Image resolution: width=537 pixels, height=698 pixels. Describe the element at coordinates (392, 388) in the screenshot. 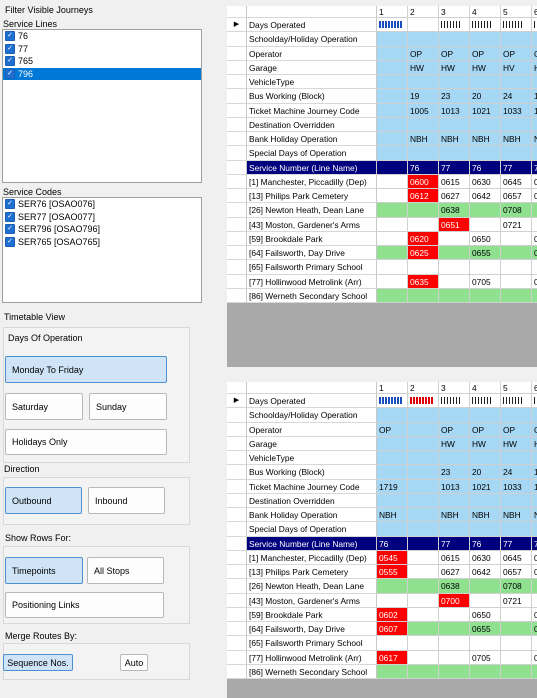

I see `column-header: 1` at that location.